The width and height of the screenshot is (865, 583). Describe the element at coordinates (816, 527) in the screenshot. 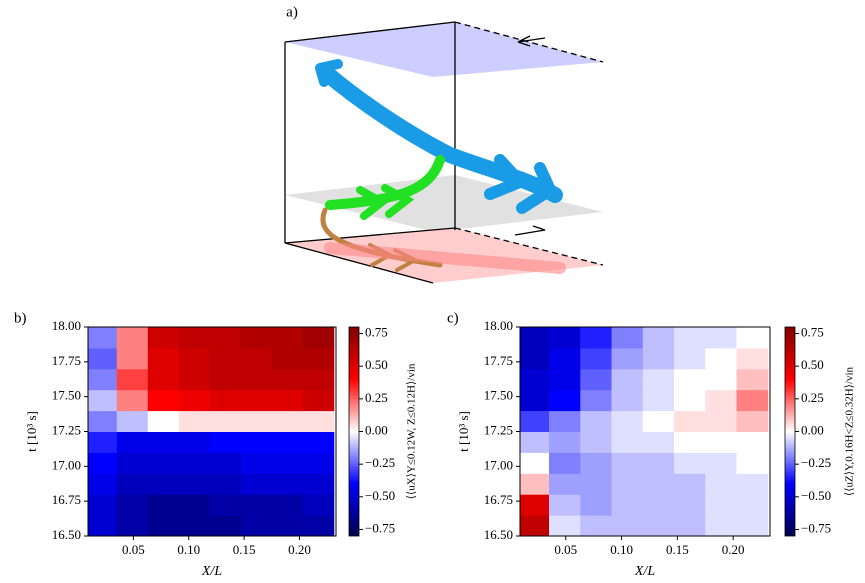

I see `colorbar-tick-label: −0.75` at that location.